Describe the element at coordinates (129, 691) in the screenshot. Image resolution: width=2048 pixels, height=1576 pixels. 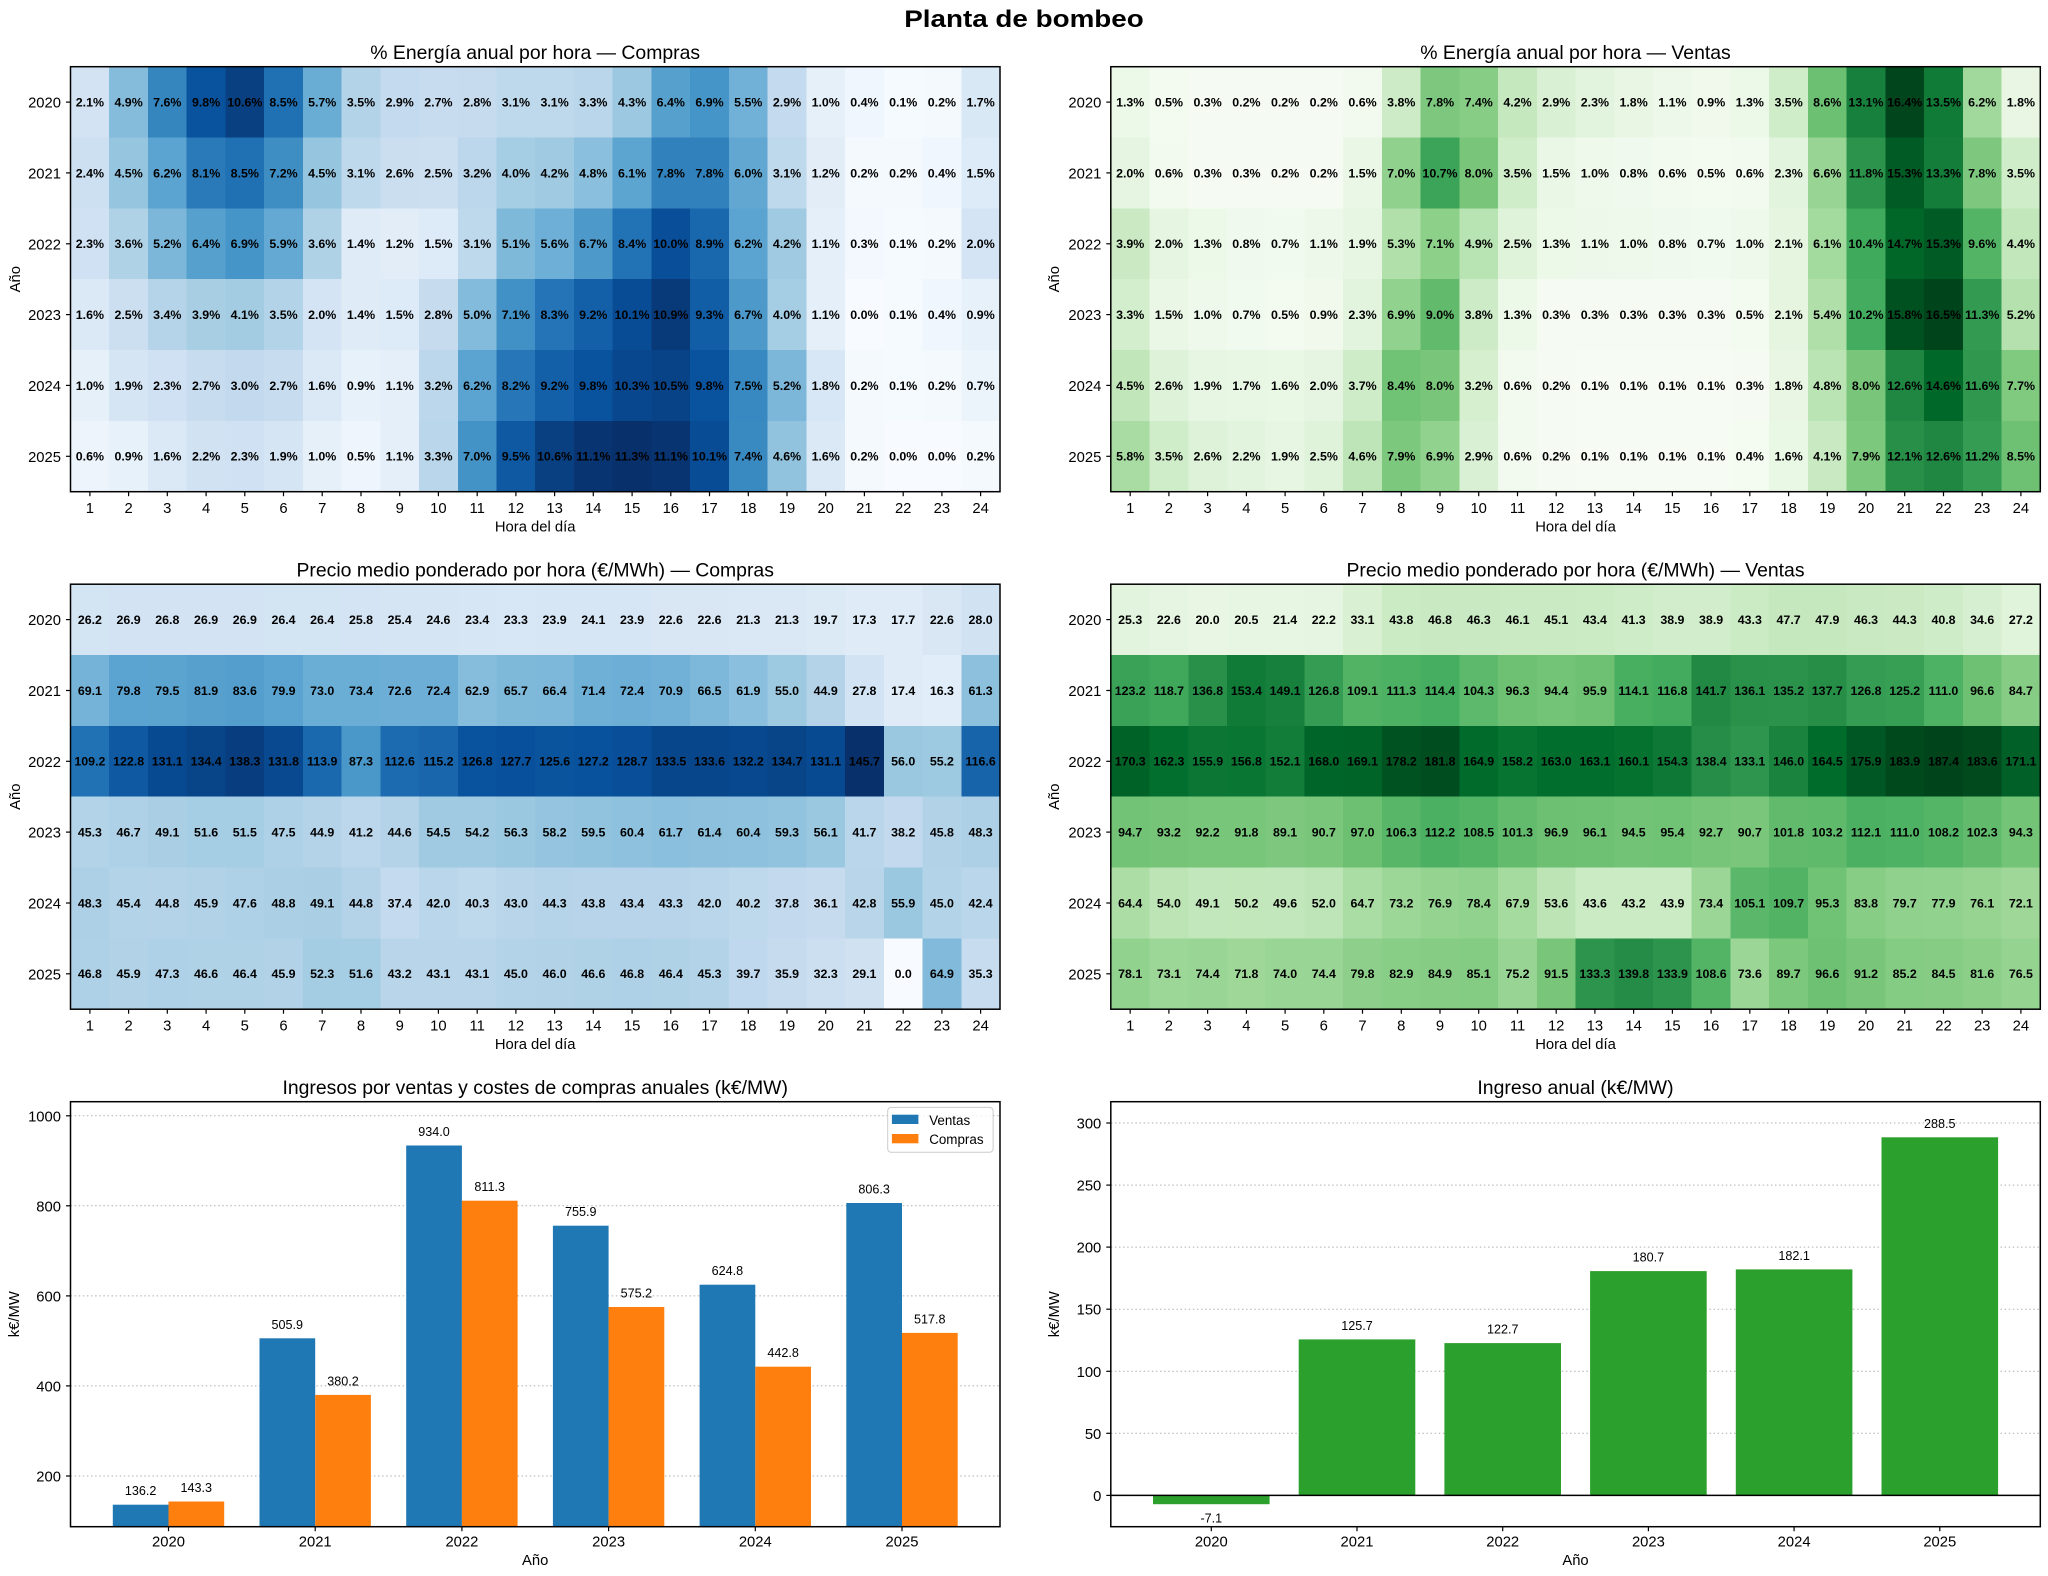
I see `svg-text: 79.8` at that location.